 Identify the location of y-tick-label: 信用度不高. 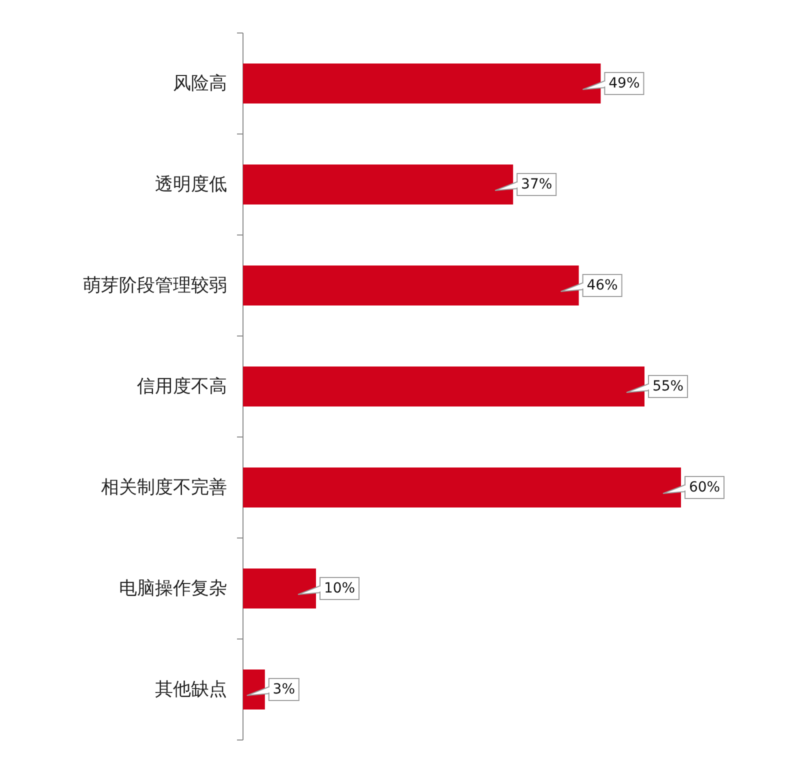
(182, 386).